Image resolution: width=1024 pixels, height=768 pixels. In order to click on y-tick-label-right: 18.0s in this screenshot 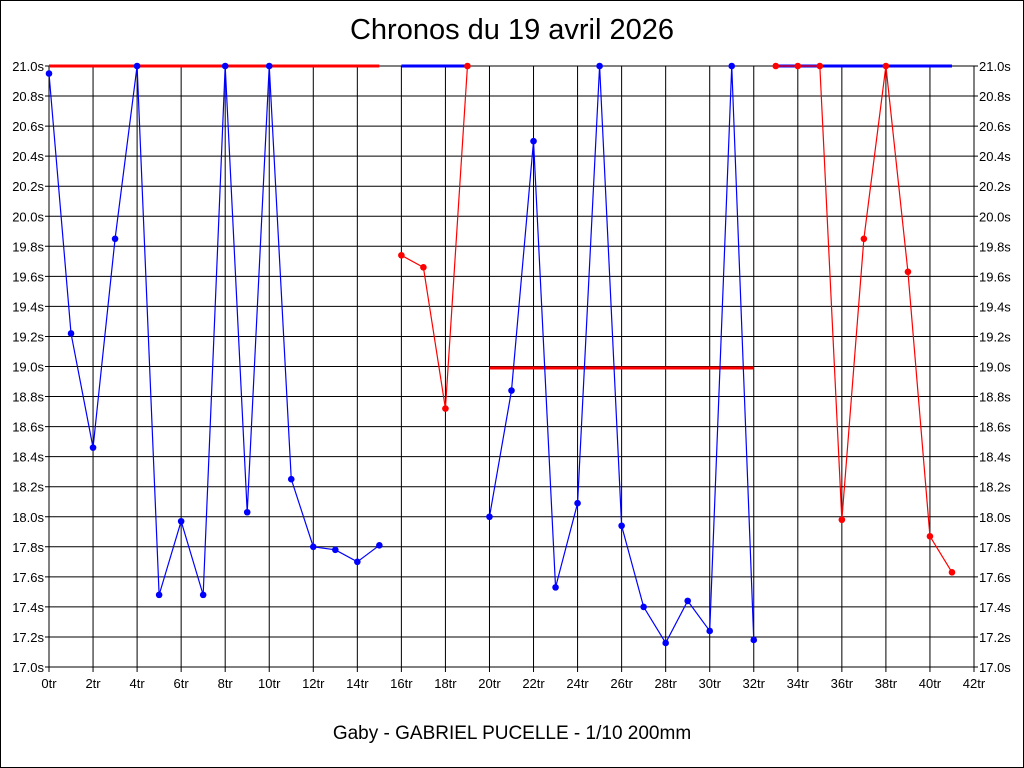, I will do `click(995, 517)`.